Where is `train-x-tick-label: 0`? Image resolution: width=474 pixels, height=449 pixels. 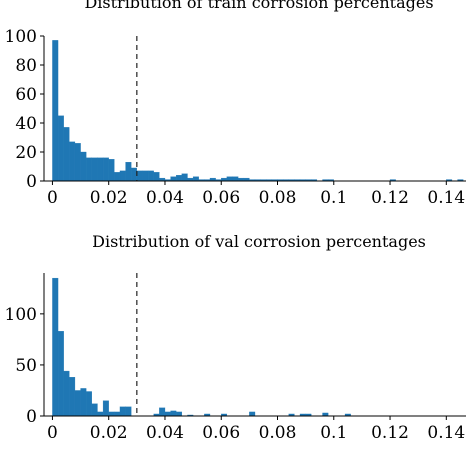
train-x-tick-label: 0 is located at coordinates (52, 198).